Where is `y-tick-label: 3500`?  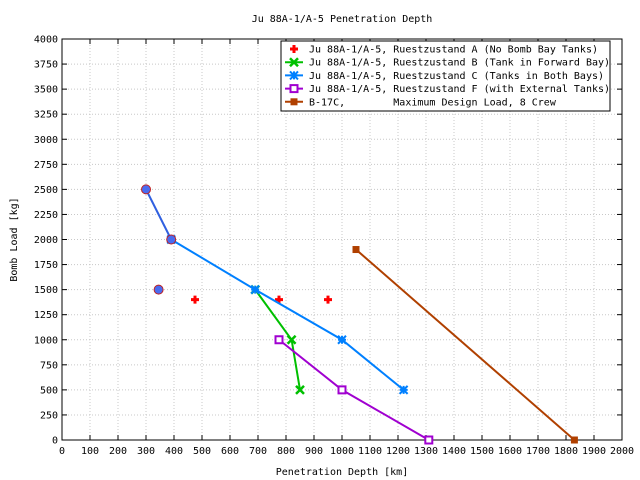 y-tick-label: 3500 is located at coordinates (46, 90).